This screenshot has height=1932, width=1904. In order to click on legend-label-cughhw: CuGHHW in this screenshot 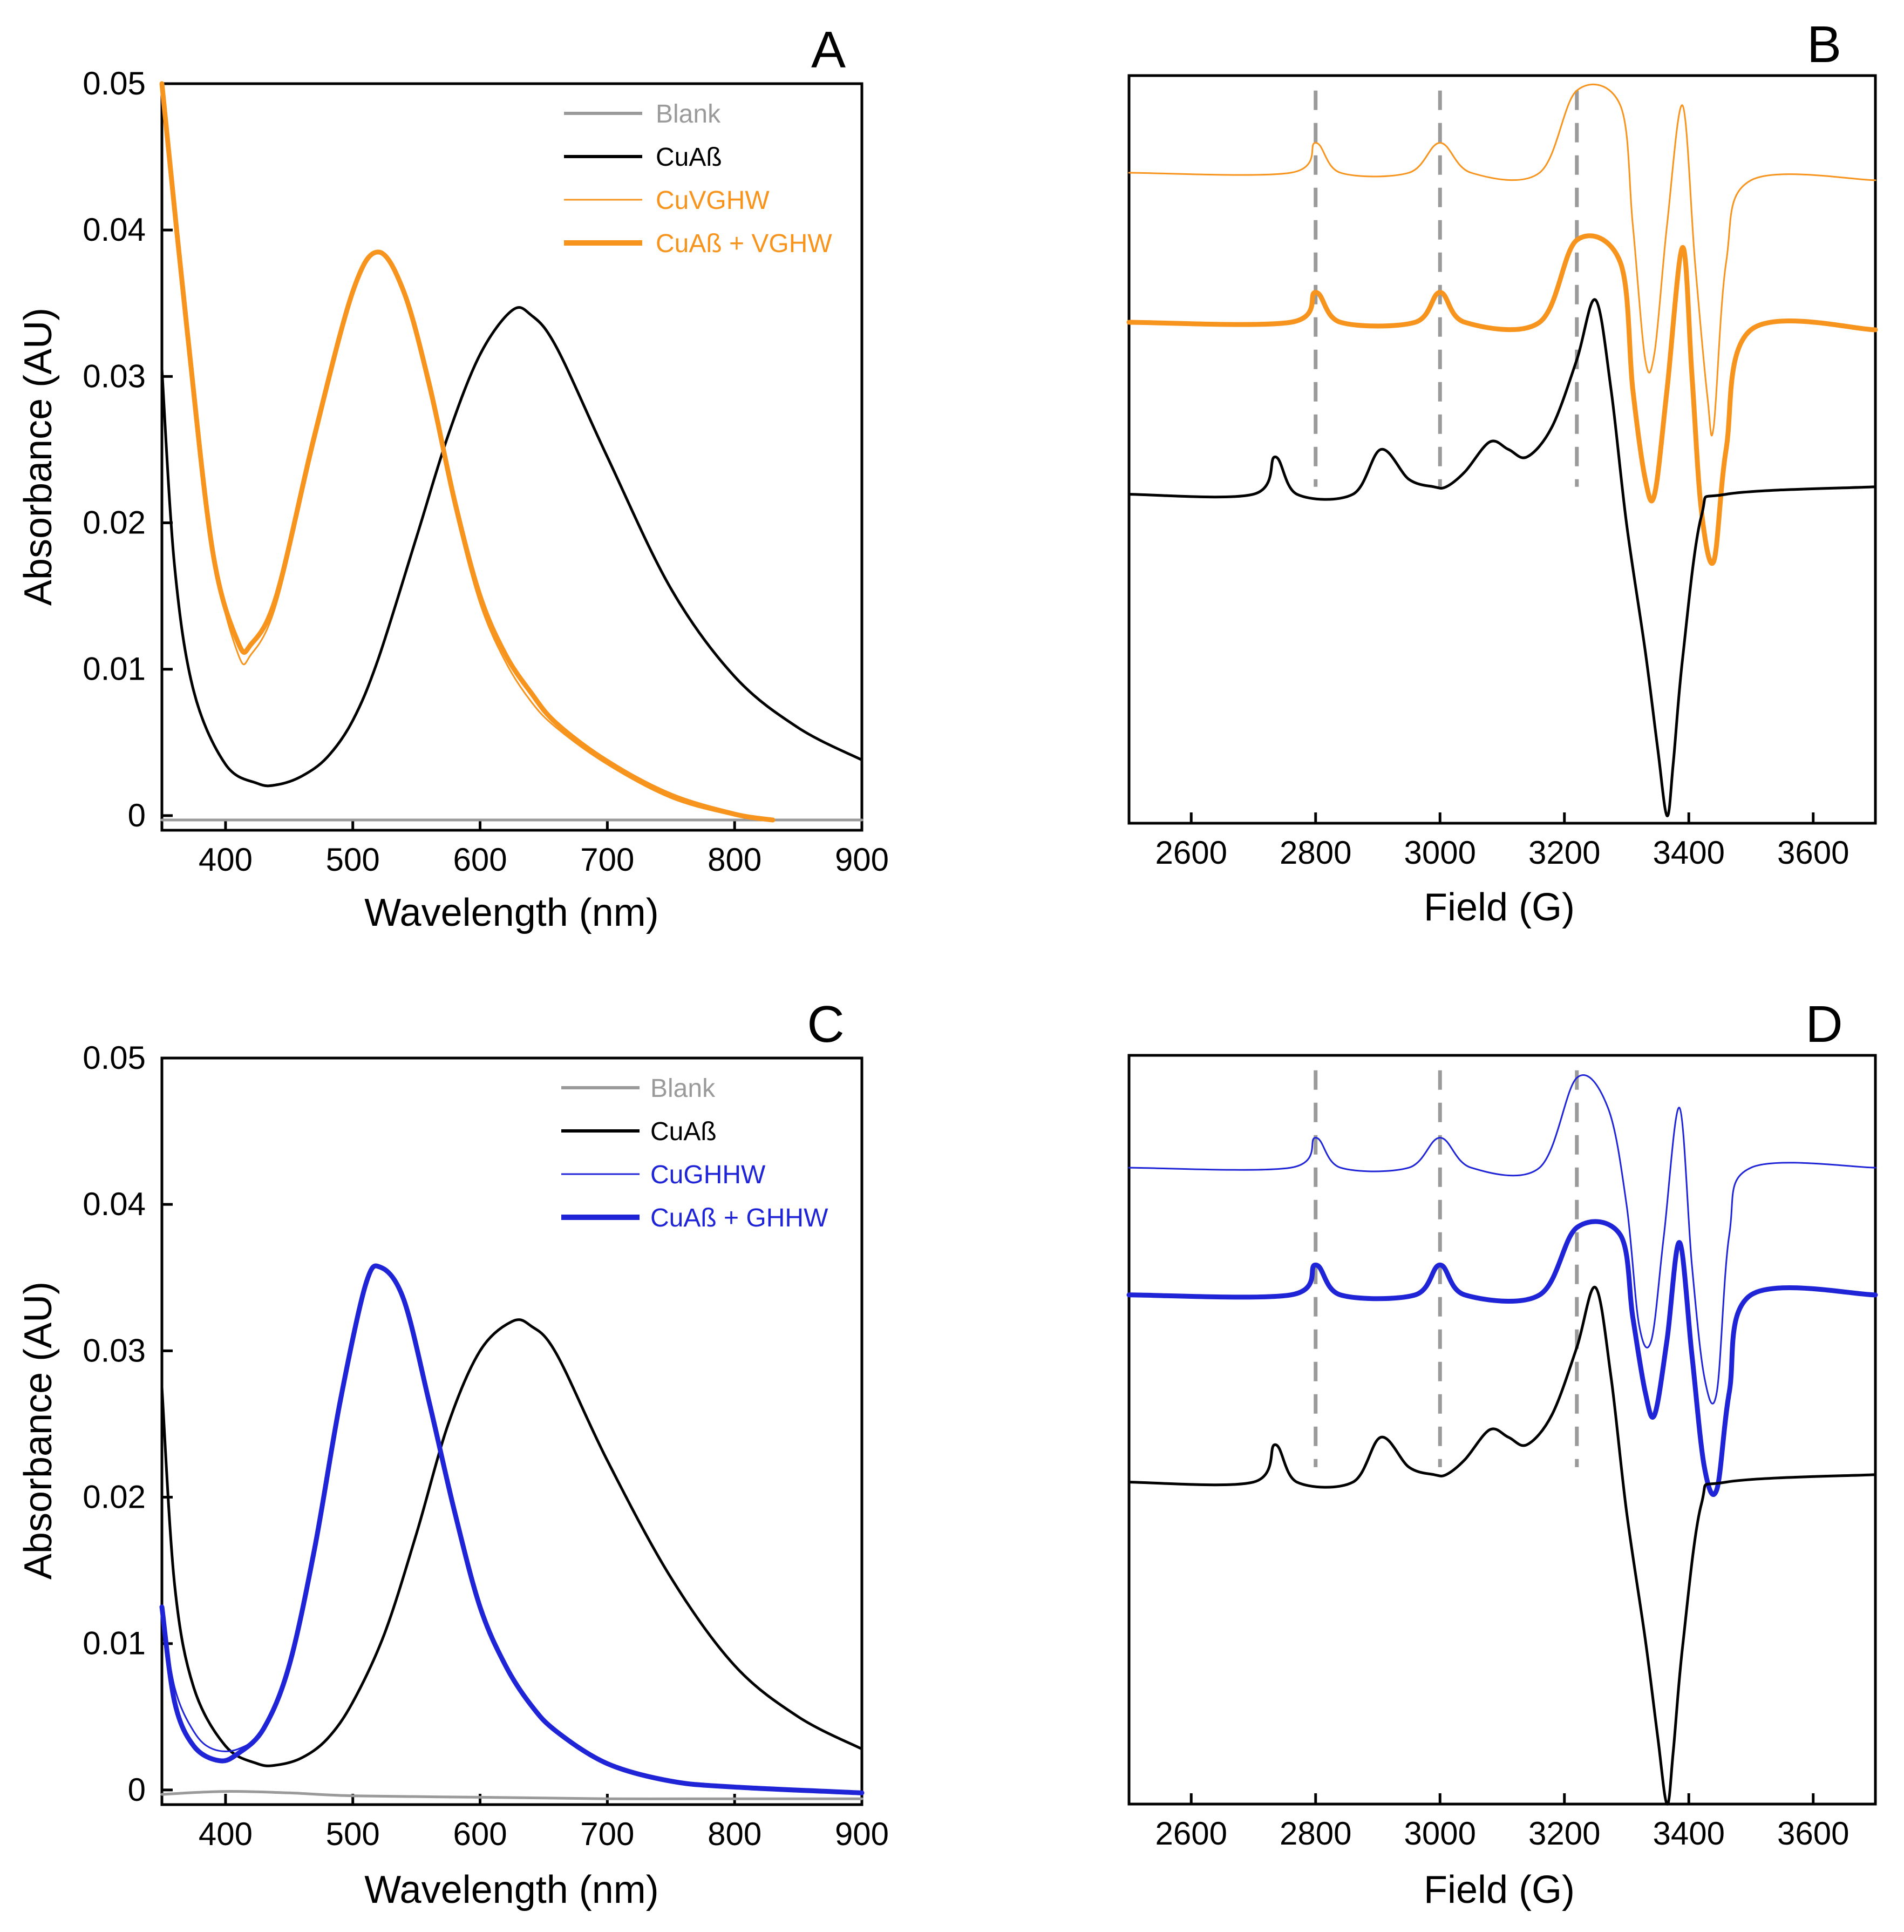, I will do `click(708, 1175)`.